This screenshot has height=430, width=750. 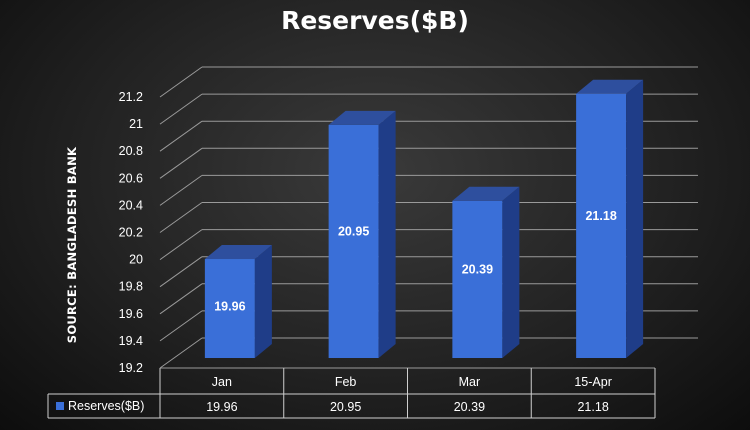 I want to click on y-tick-label: 19.6, so click(x=131, y=314).